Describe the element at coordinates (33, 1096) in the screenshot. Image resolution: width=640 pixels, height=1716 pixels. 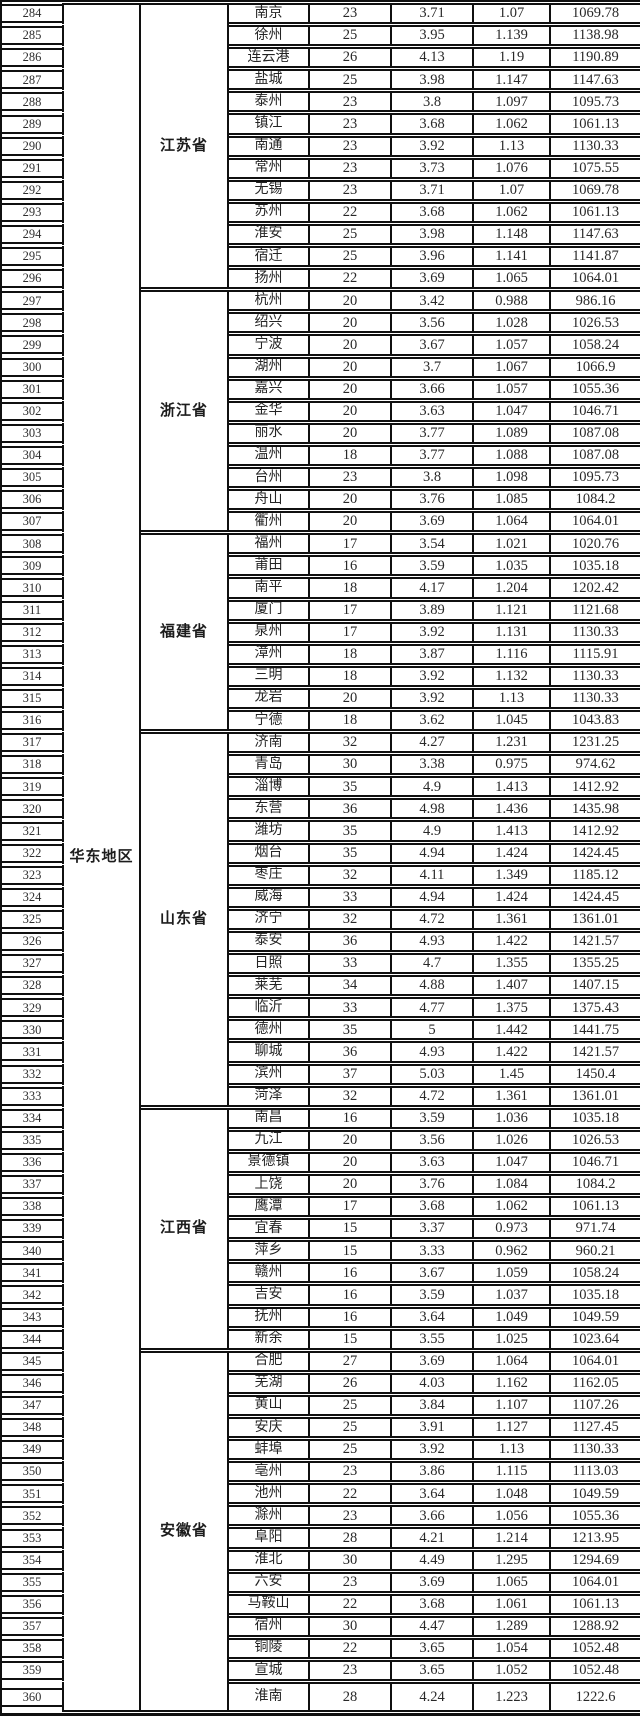
I see `row-number-cell: 333` at that location.